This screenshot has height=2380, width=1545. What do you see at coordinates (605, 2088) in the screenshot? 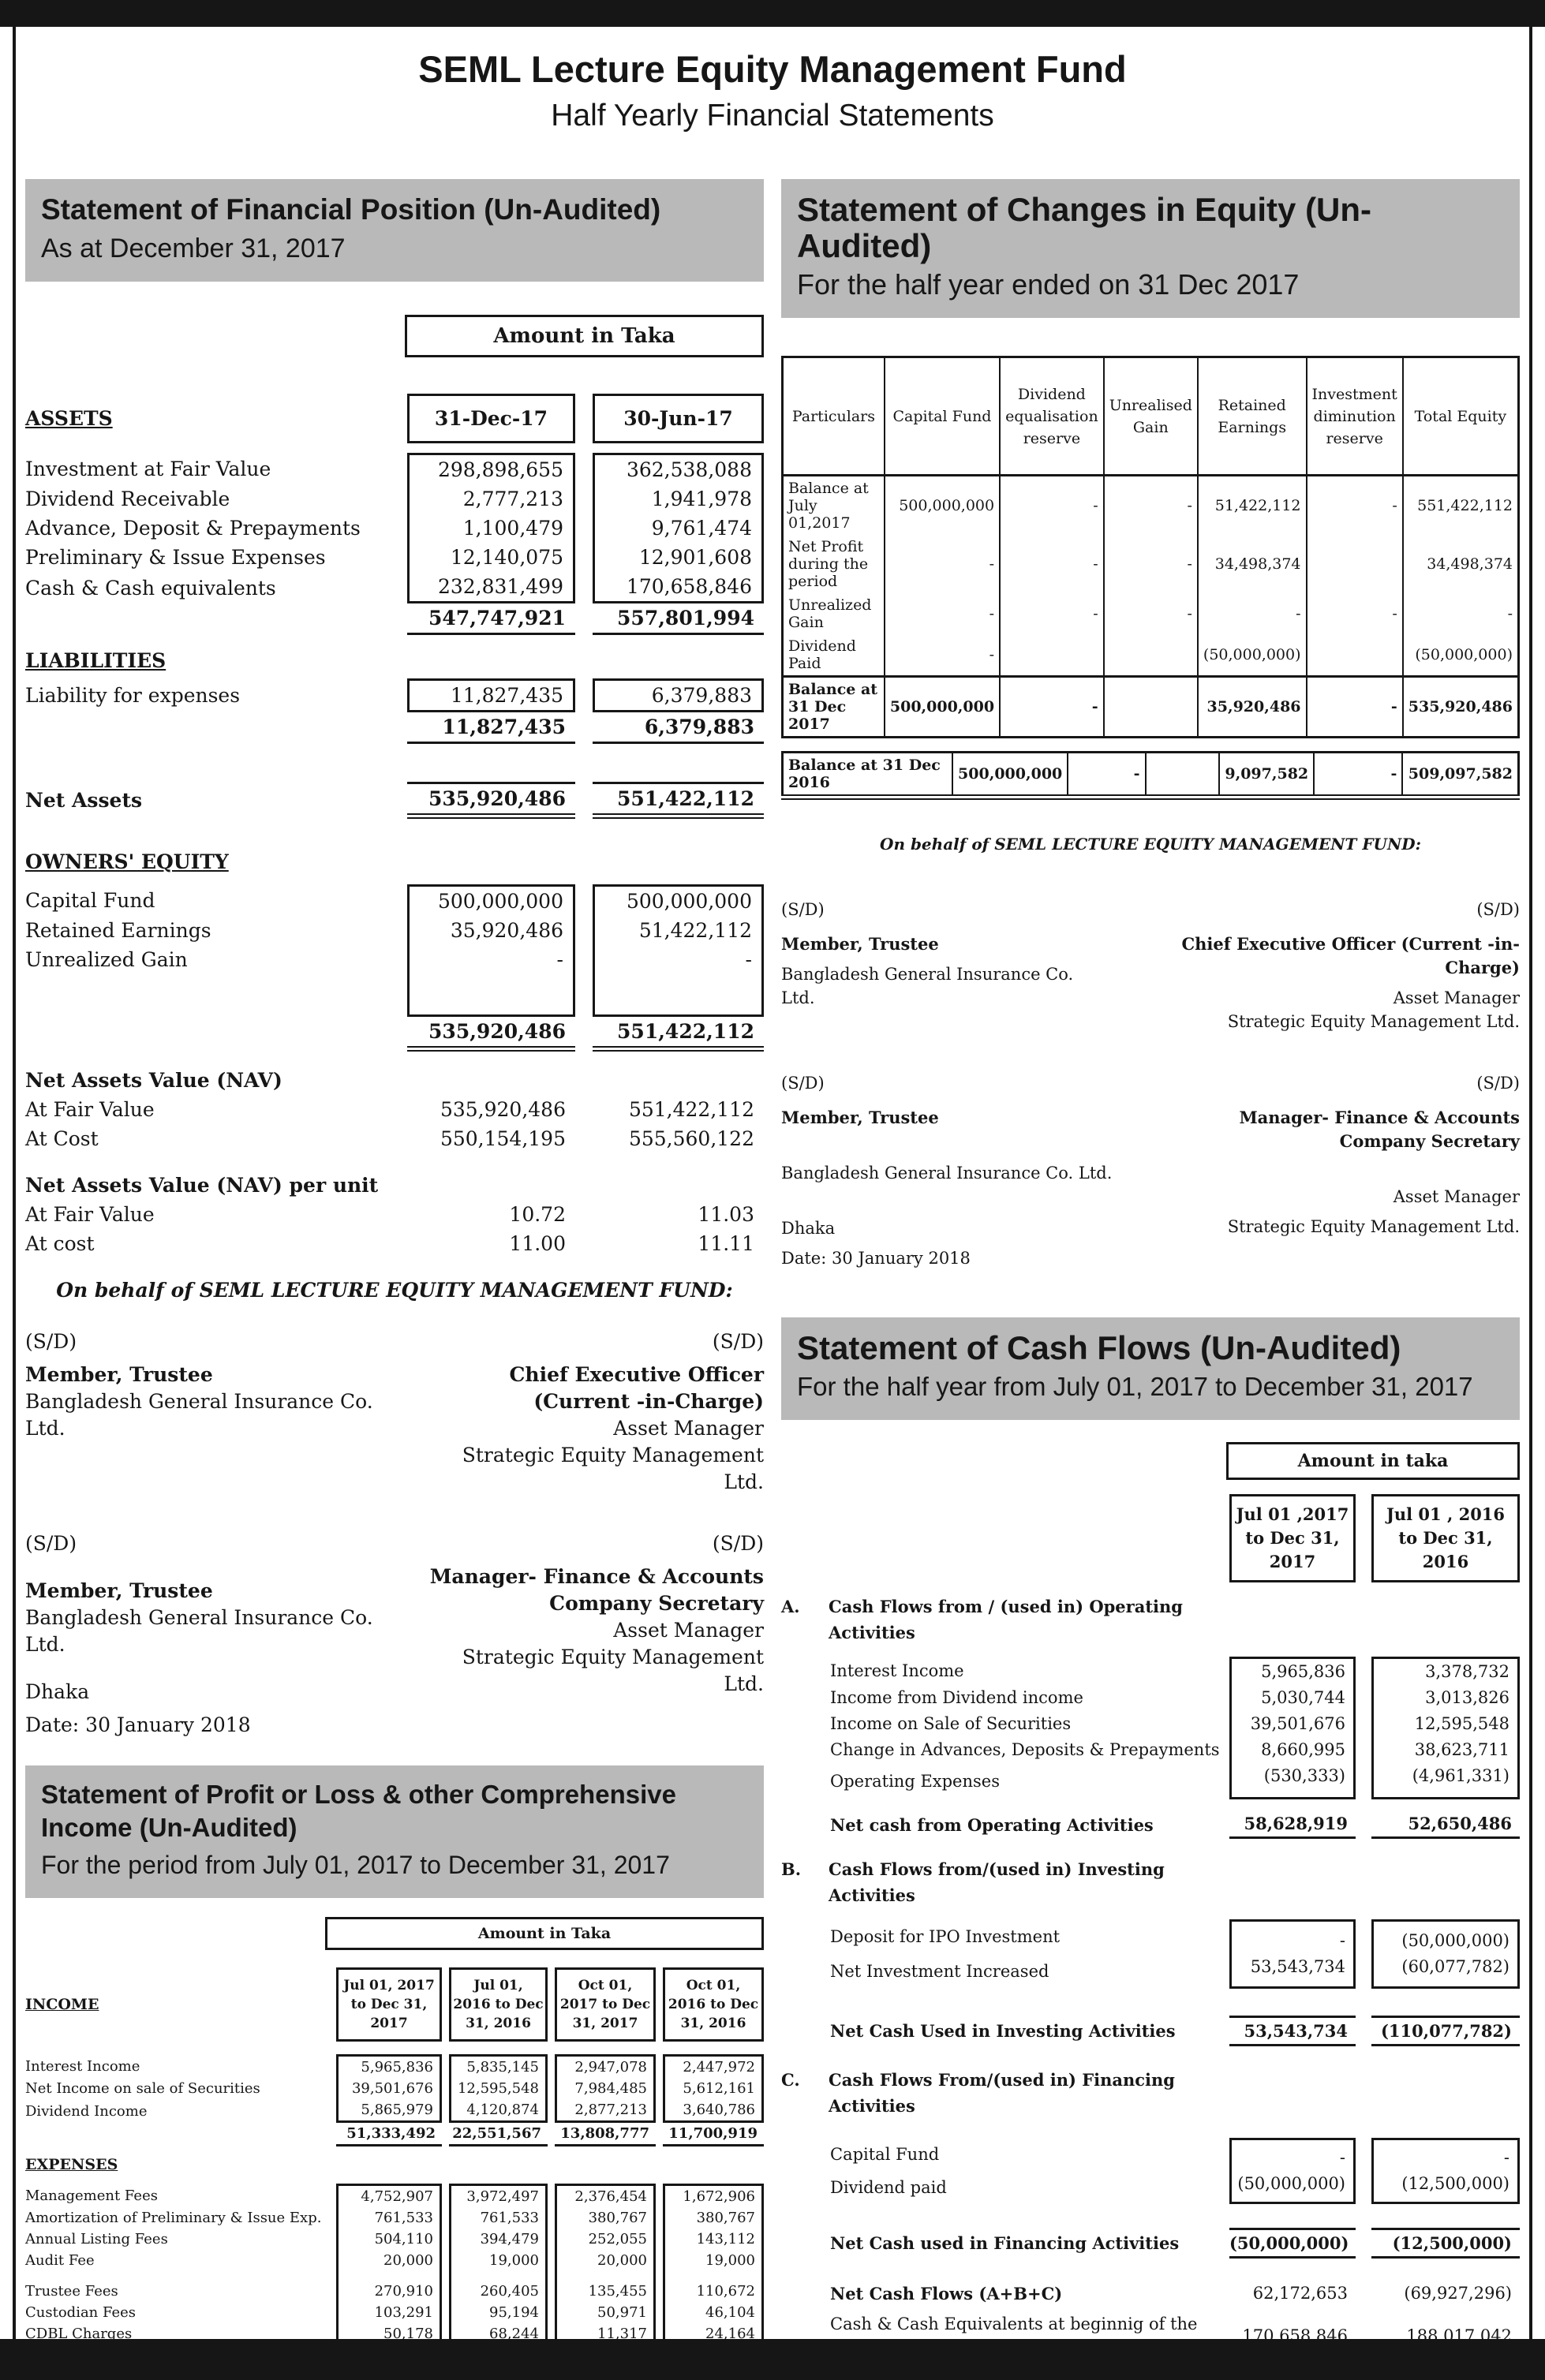
I see `value-cell: 7,984,485` at bounding box center [605, 2088].